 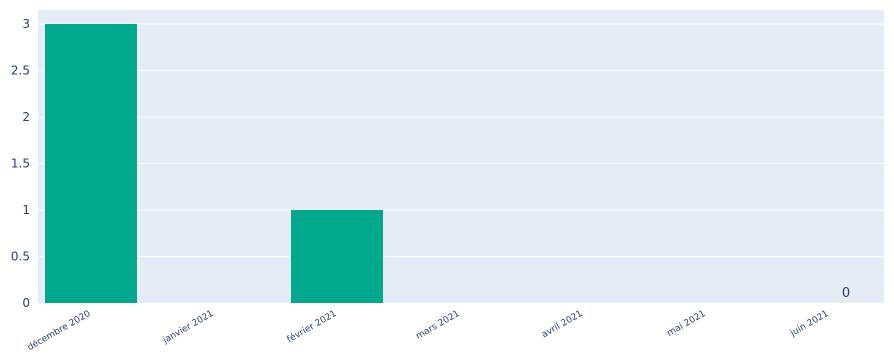 I want to click on y-axis-ticks: 0 0.5 1 1.5 2 2.5 3, so click(x=20, y=163).